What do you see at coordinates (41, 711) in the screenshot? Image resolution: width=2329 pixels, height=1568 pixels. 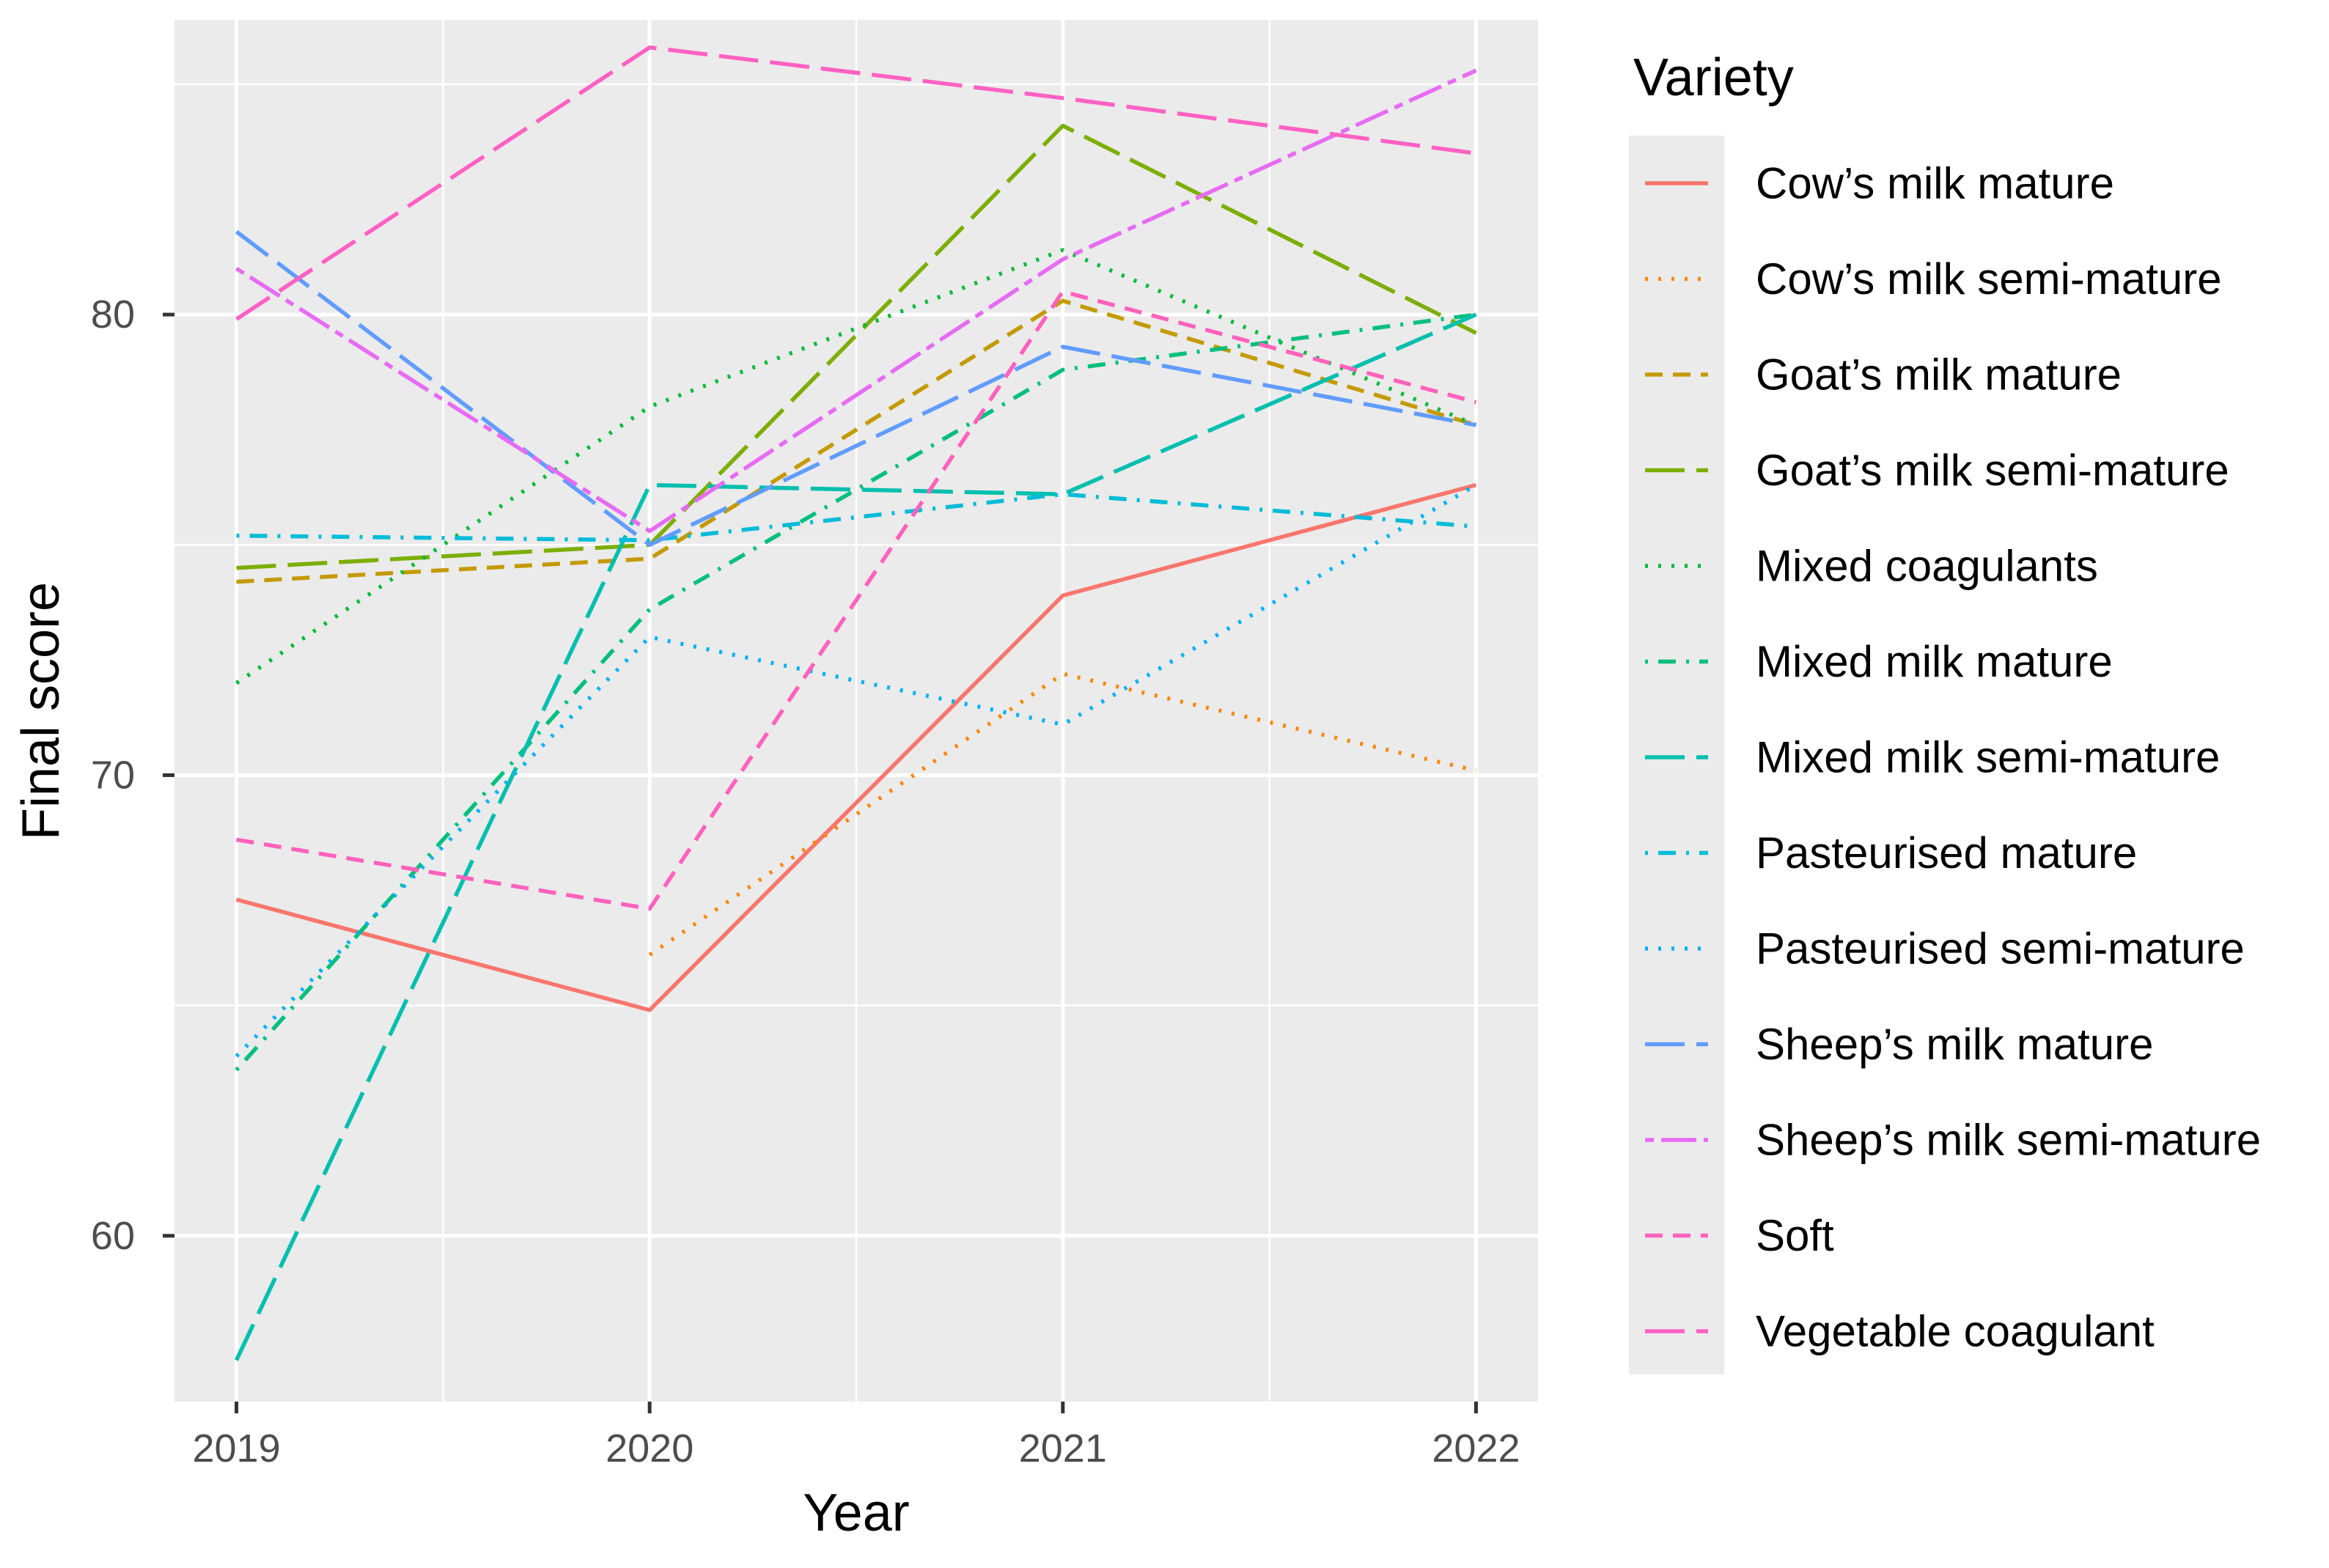 I see `y-axis-title: Final score` at bounding box center [41, 711].